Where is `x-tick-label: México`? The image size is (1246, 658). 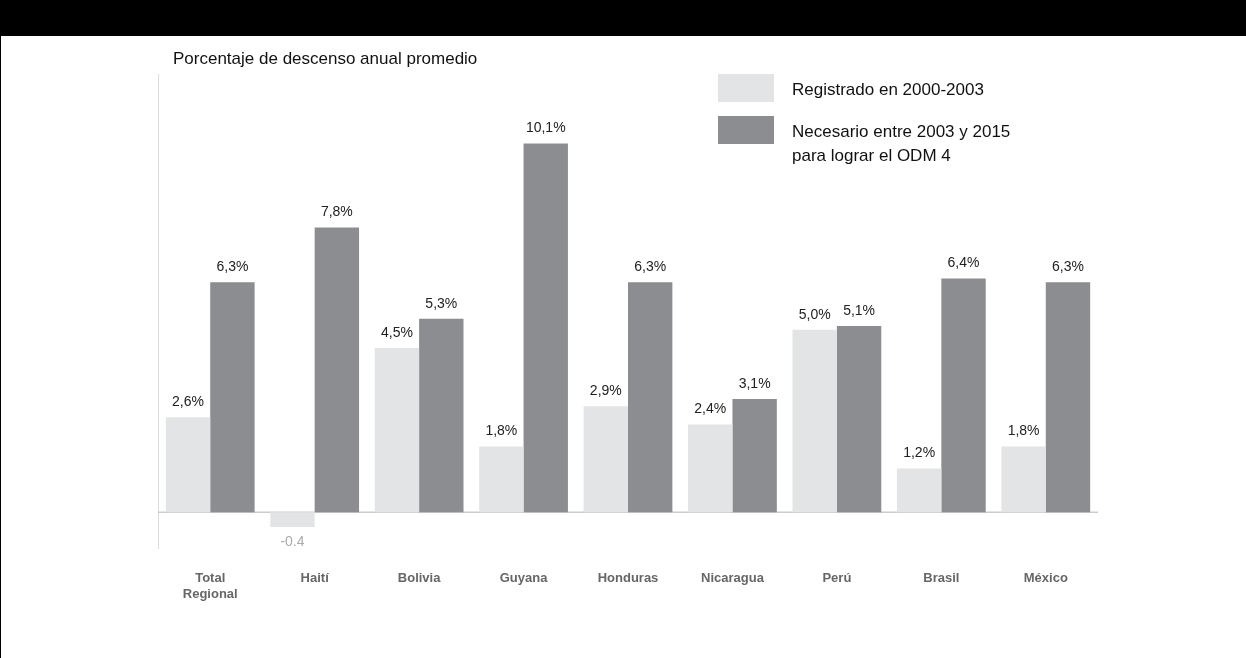
x-tick-label: México is located at coordinates (1045, 578).